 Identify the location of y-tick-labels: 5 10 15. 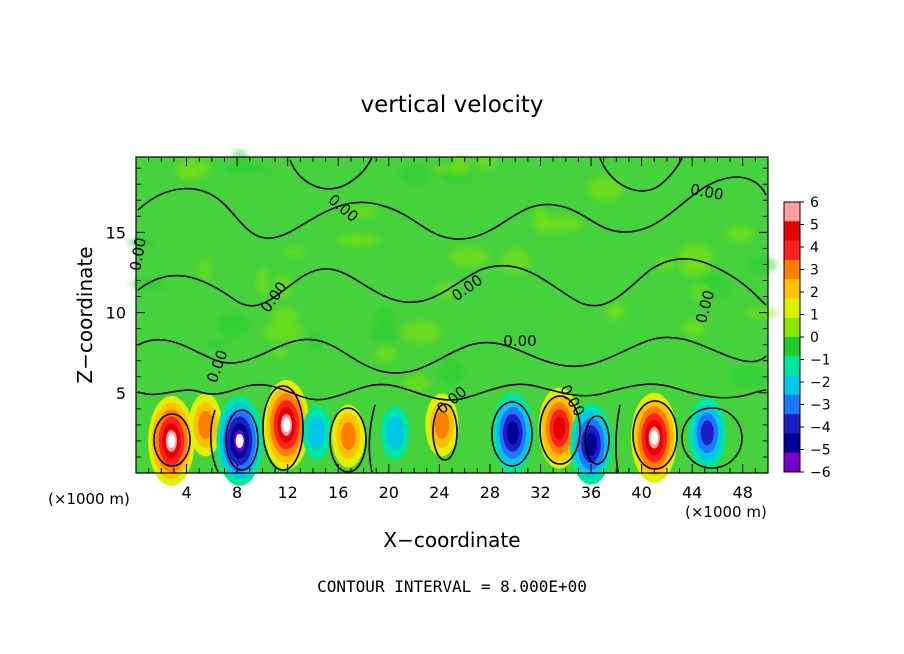
(116, 312).